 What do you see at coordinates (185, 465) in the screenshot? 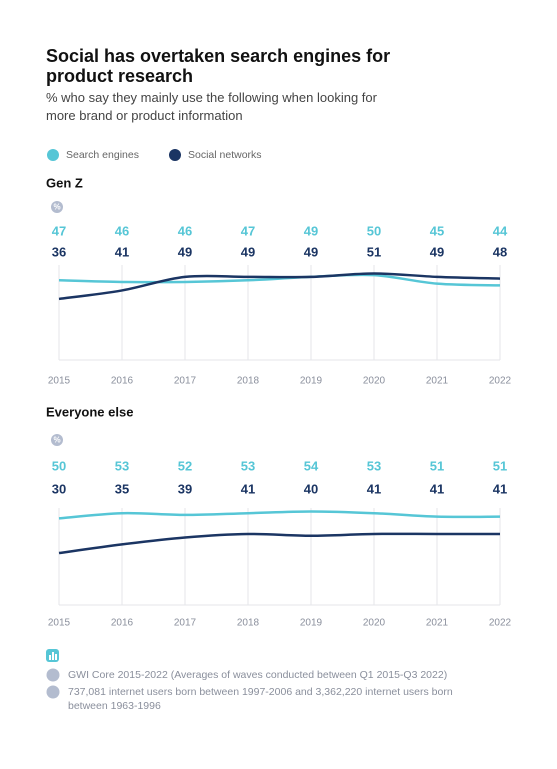
I see `value-label: 52` at bounding box center [185, 465].